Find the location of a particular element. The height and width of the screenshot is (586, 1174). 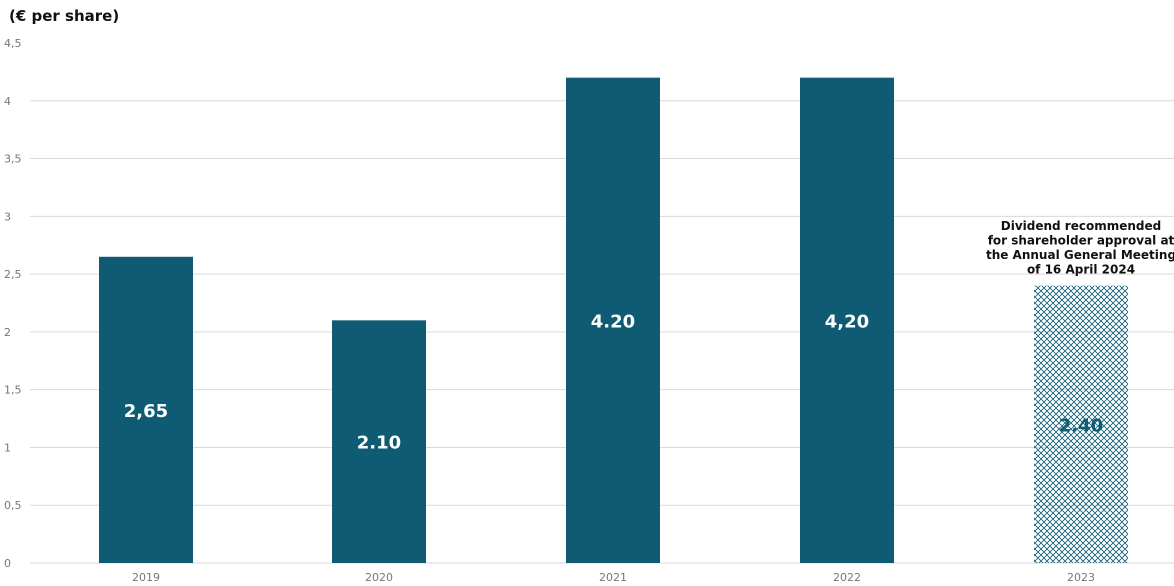

data-label-2022: 4,20 is located at coordinates (847, 321).